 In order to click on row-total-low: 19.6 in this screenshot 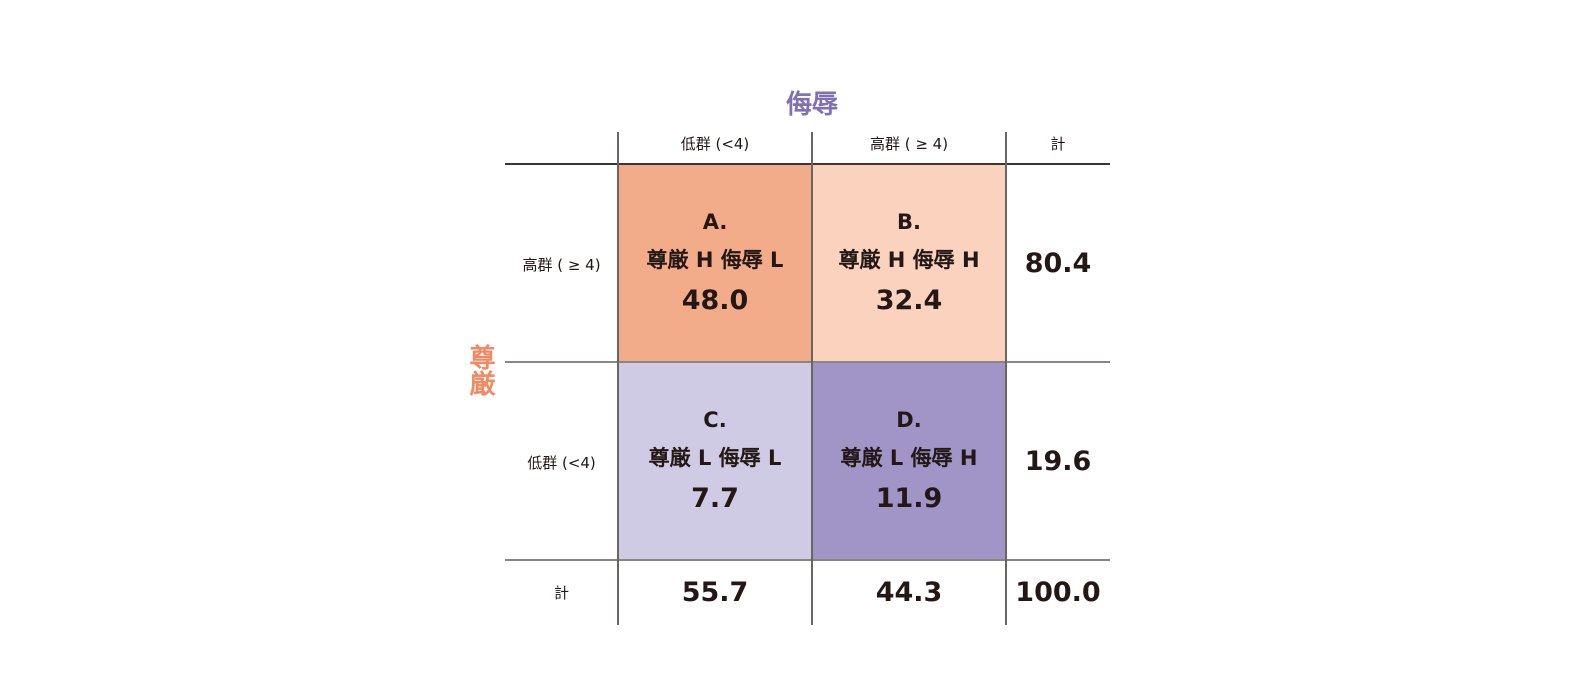, I will do `click(1058, 461)`.